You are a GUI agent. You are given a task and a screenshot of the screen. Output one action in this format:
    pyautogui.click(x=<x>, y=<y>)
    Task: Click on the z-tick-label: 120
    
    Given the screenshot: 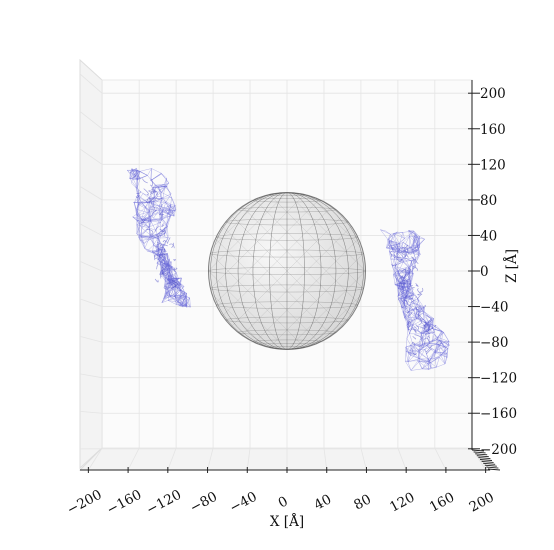 What is the action you would take?
    pyautogui.click(x=493, y=165)
    